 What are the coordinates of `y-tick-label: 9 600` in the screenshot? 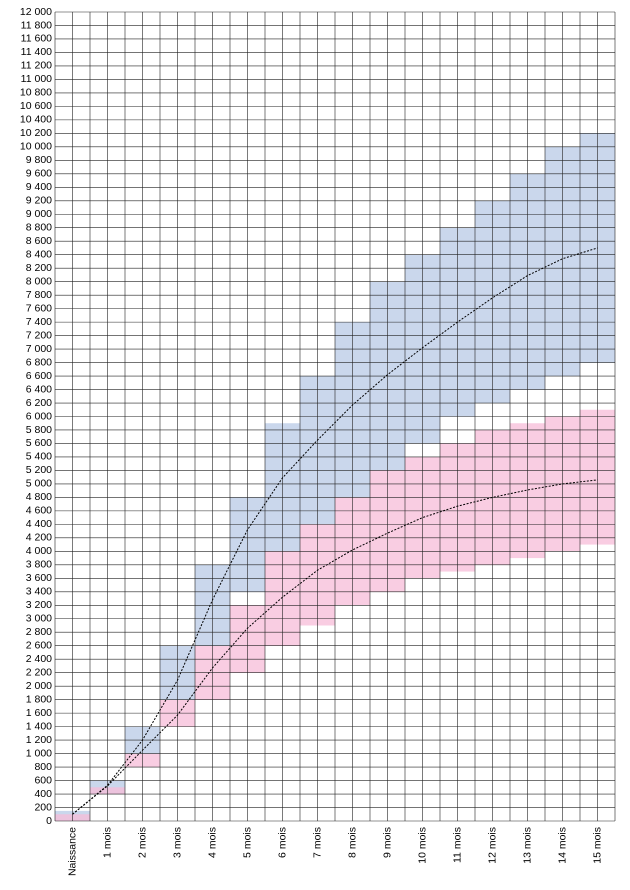 It's located at (39, 174).